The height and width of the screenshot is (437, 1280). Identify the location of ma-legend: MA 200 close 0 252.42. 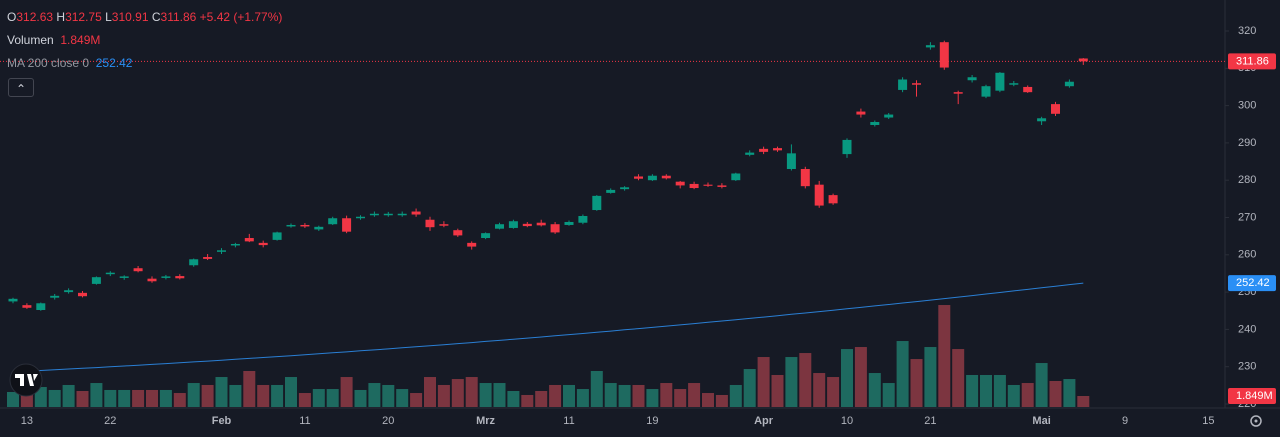
(69, 63).